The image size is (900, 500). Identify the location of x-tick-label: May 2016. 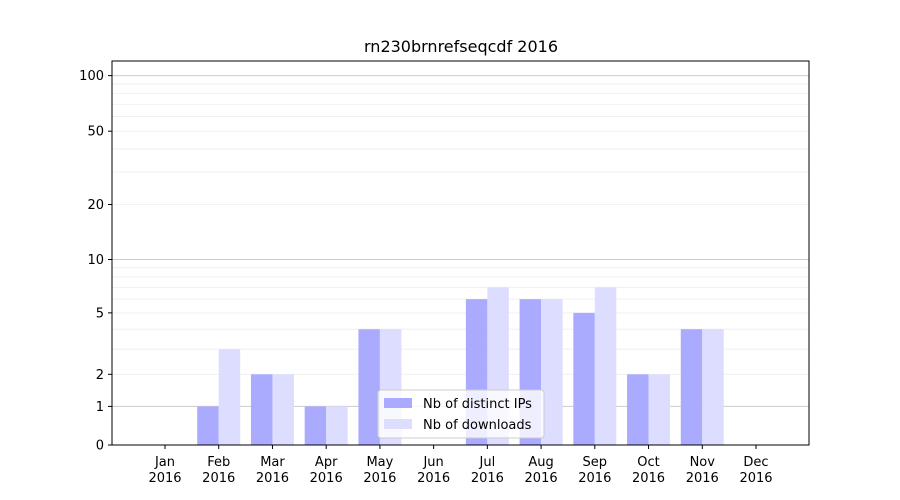
(379, 470).